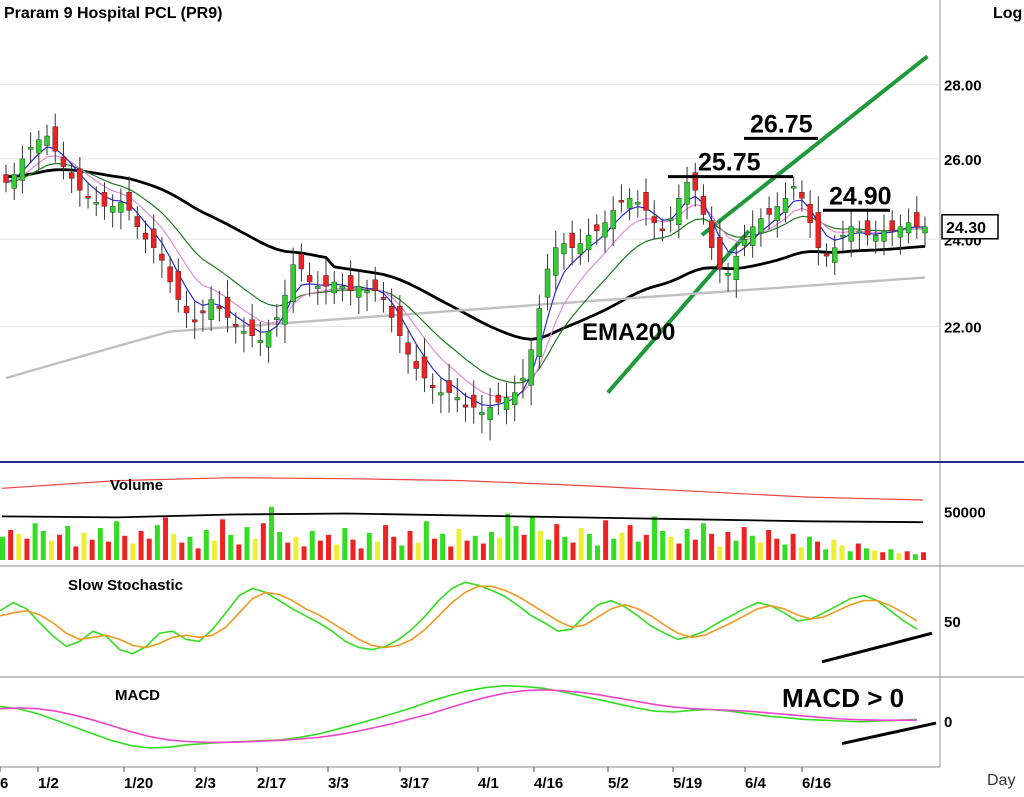  I want to click on volume-axis: 50000, so click(965, 513).